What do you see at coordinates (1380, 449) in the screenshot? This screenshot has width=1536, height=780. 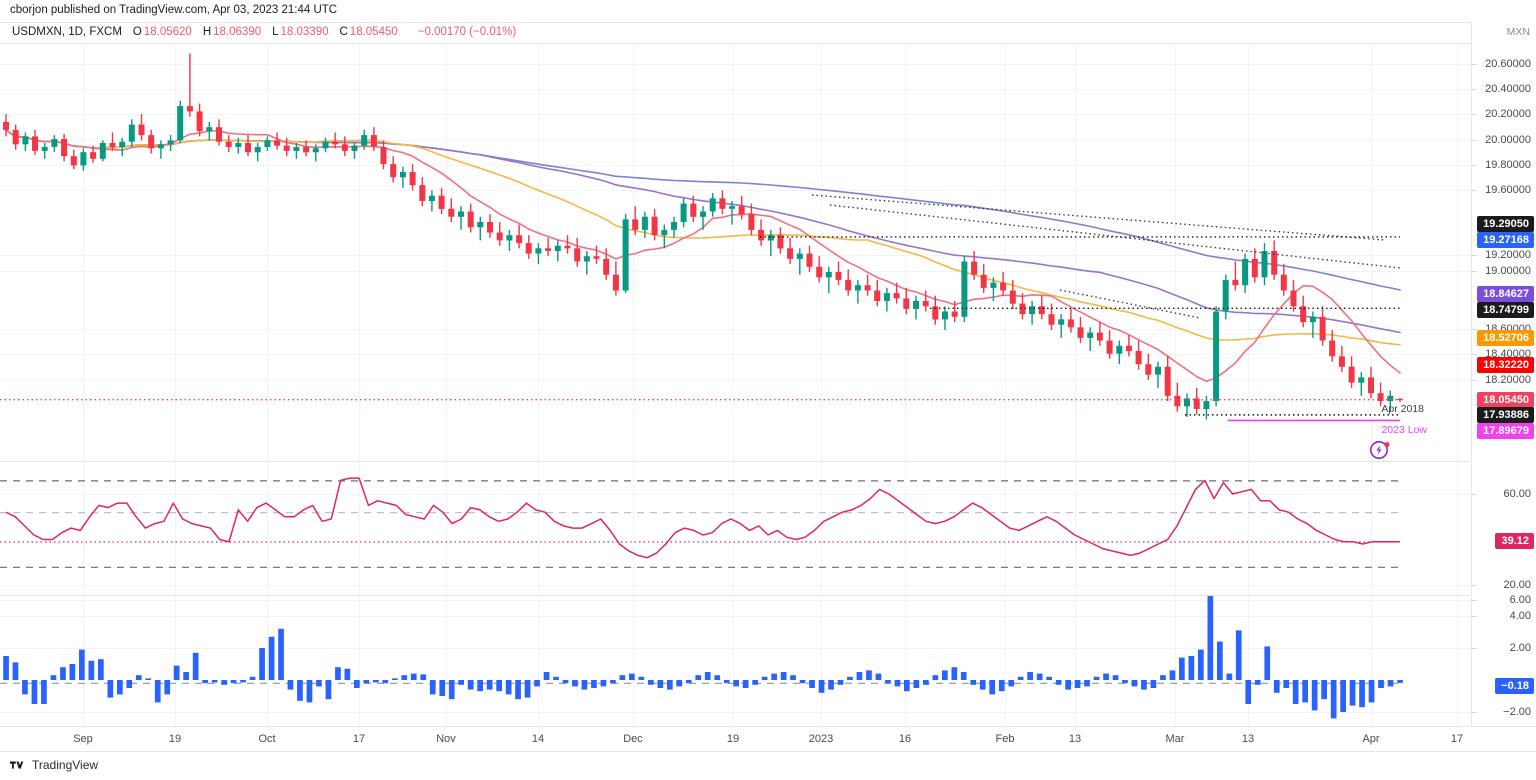 I see `lightning-bolt-circle-icon` at bounding box center [1380, 449].